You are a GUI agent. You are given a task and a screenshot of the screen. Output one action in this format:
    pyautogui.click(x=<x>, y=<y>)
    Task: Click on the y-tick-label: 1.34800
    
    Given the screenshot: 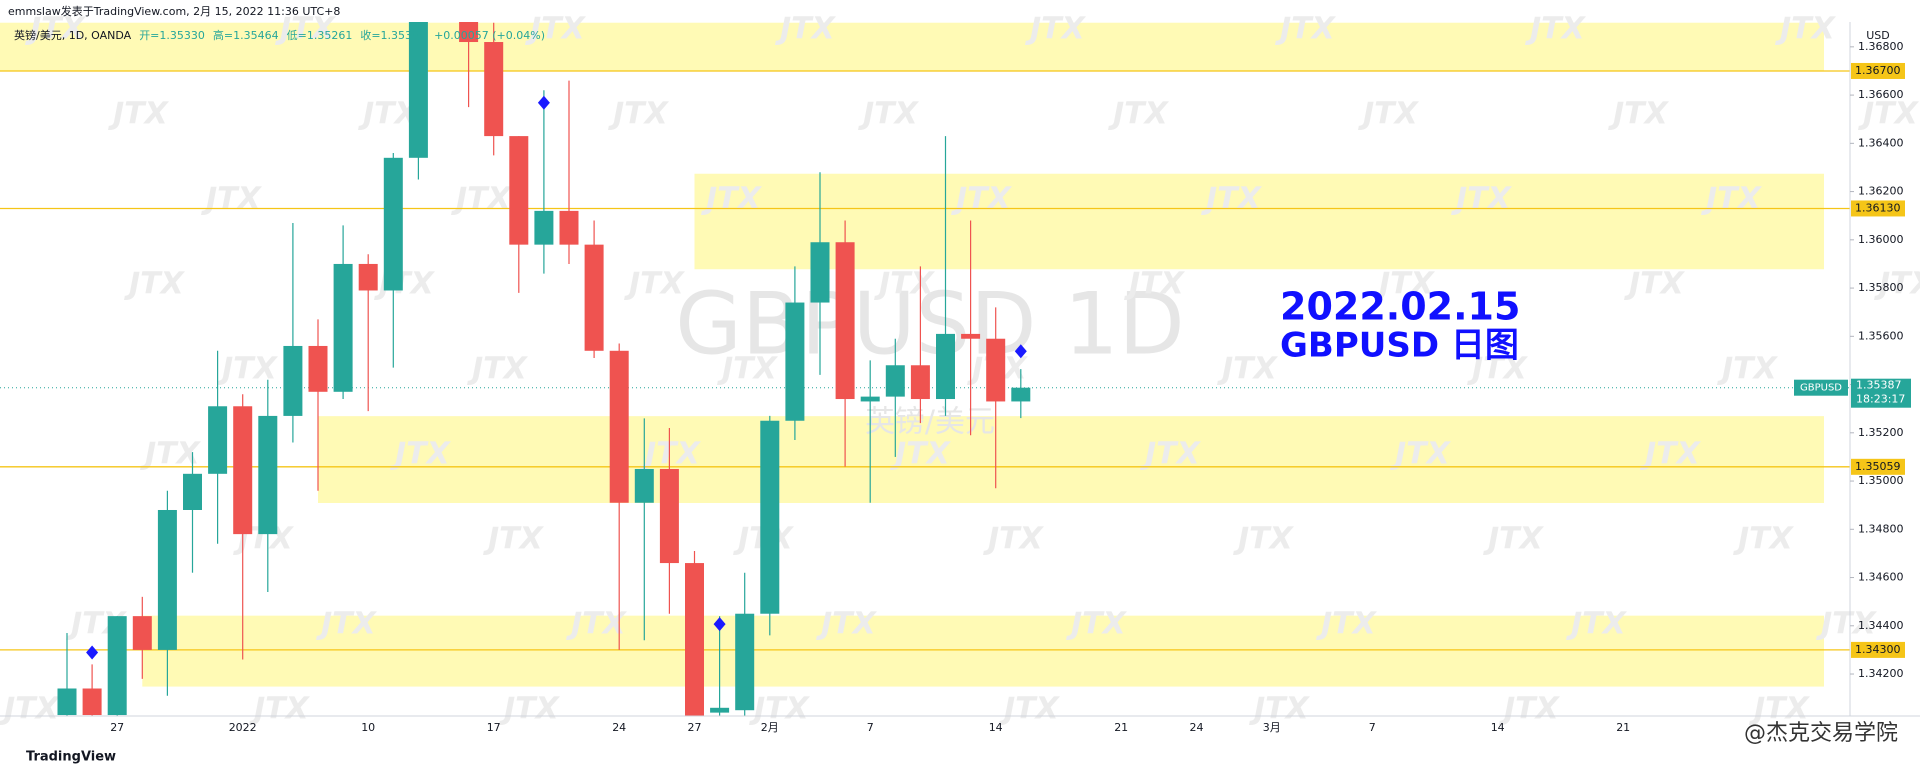 What is the action you would take?
    pyautogui.click(x=1881, y=528)
    